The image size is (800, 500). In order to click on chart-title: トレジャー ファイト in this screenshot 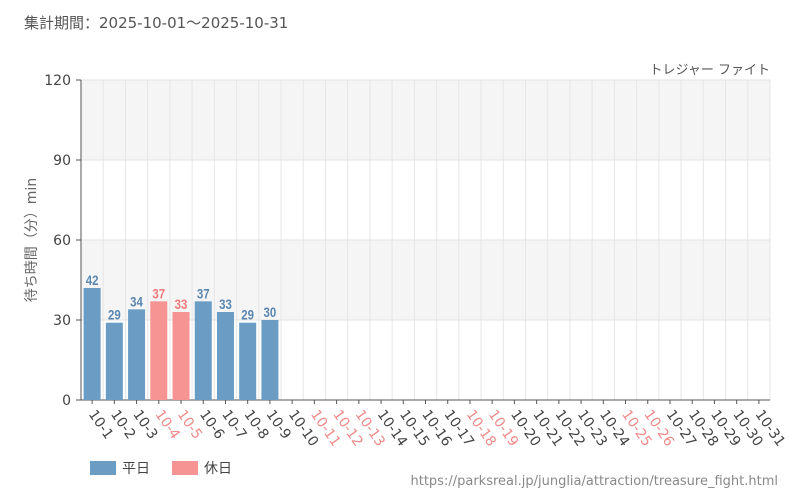, I will do `click(710, 70)`.